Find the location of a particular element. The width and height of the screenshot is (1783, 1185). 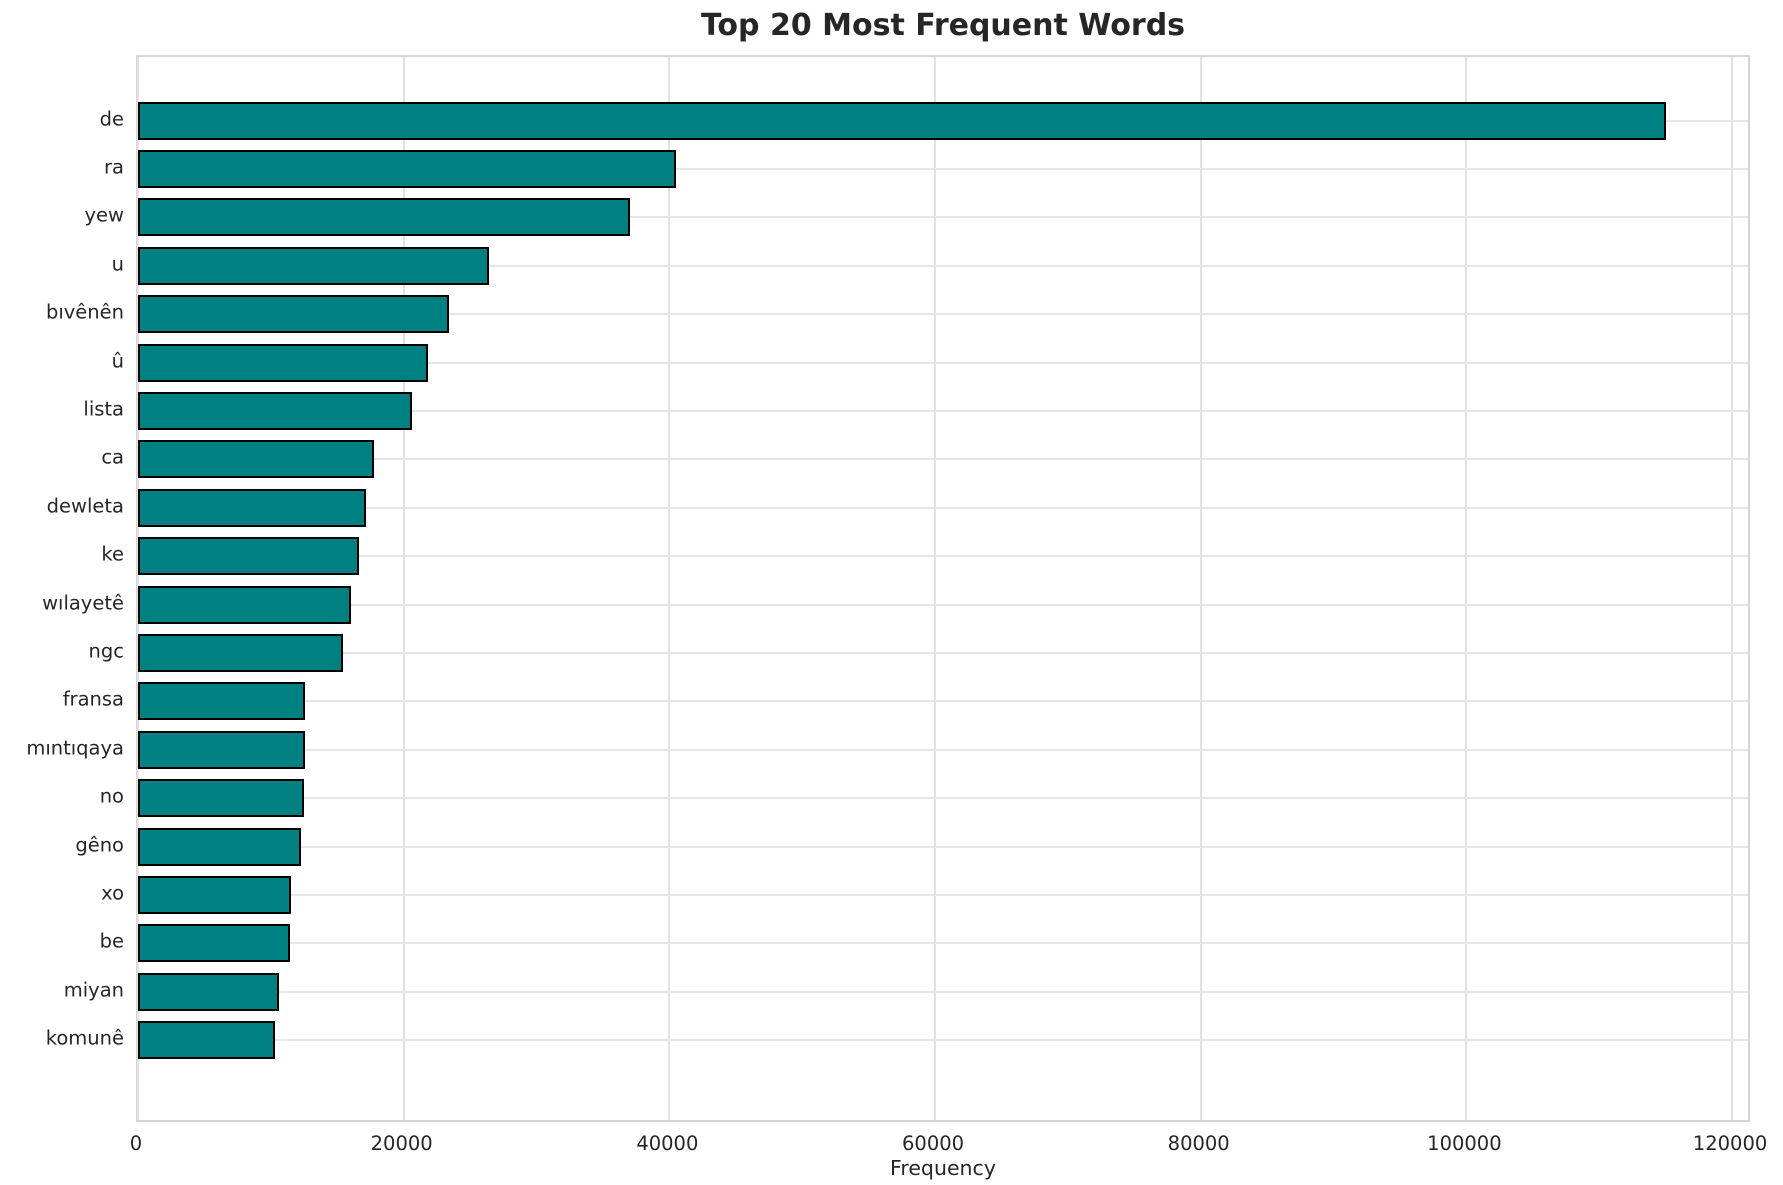

bar-ra is located at coordinates (407, 168).